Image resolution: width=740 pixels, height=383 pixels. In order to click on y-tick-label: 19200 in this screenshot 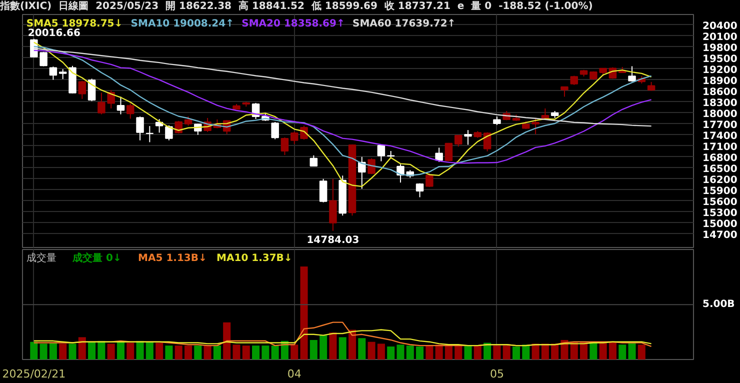, I will do `click(720, 70)`.